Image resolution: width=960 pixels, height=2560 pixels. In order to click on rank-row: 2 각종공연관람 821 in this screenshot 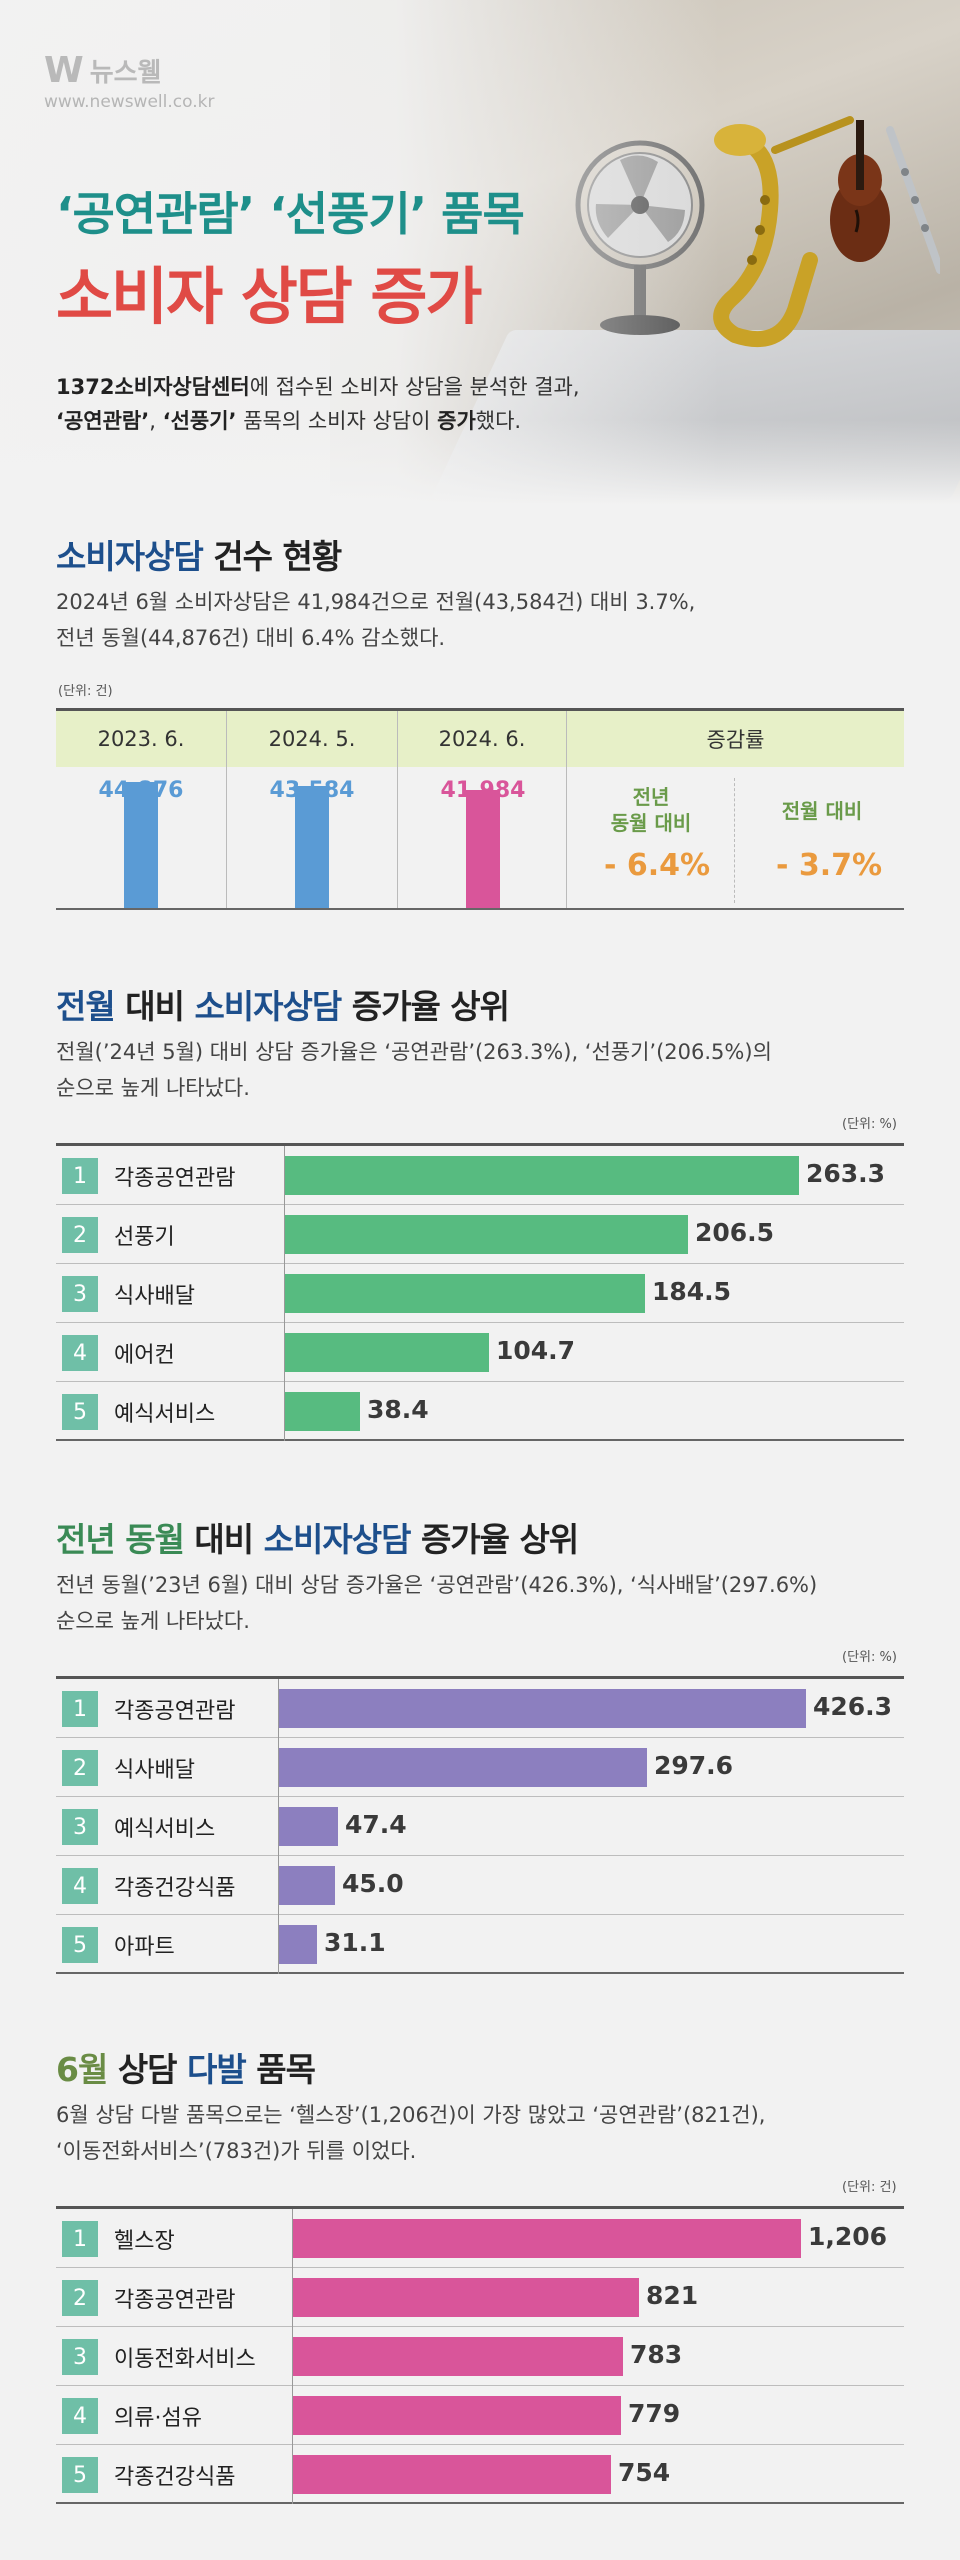, I will do `click(480, 2297)`.